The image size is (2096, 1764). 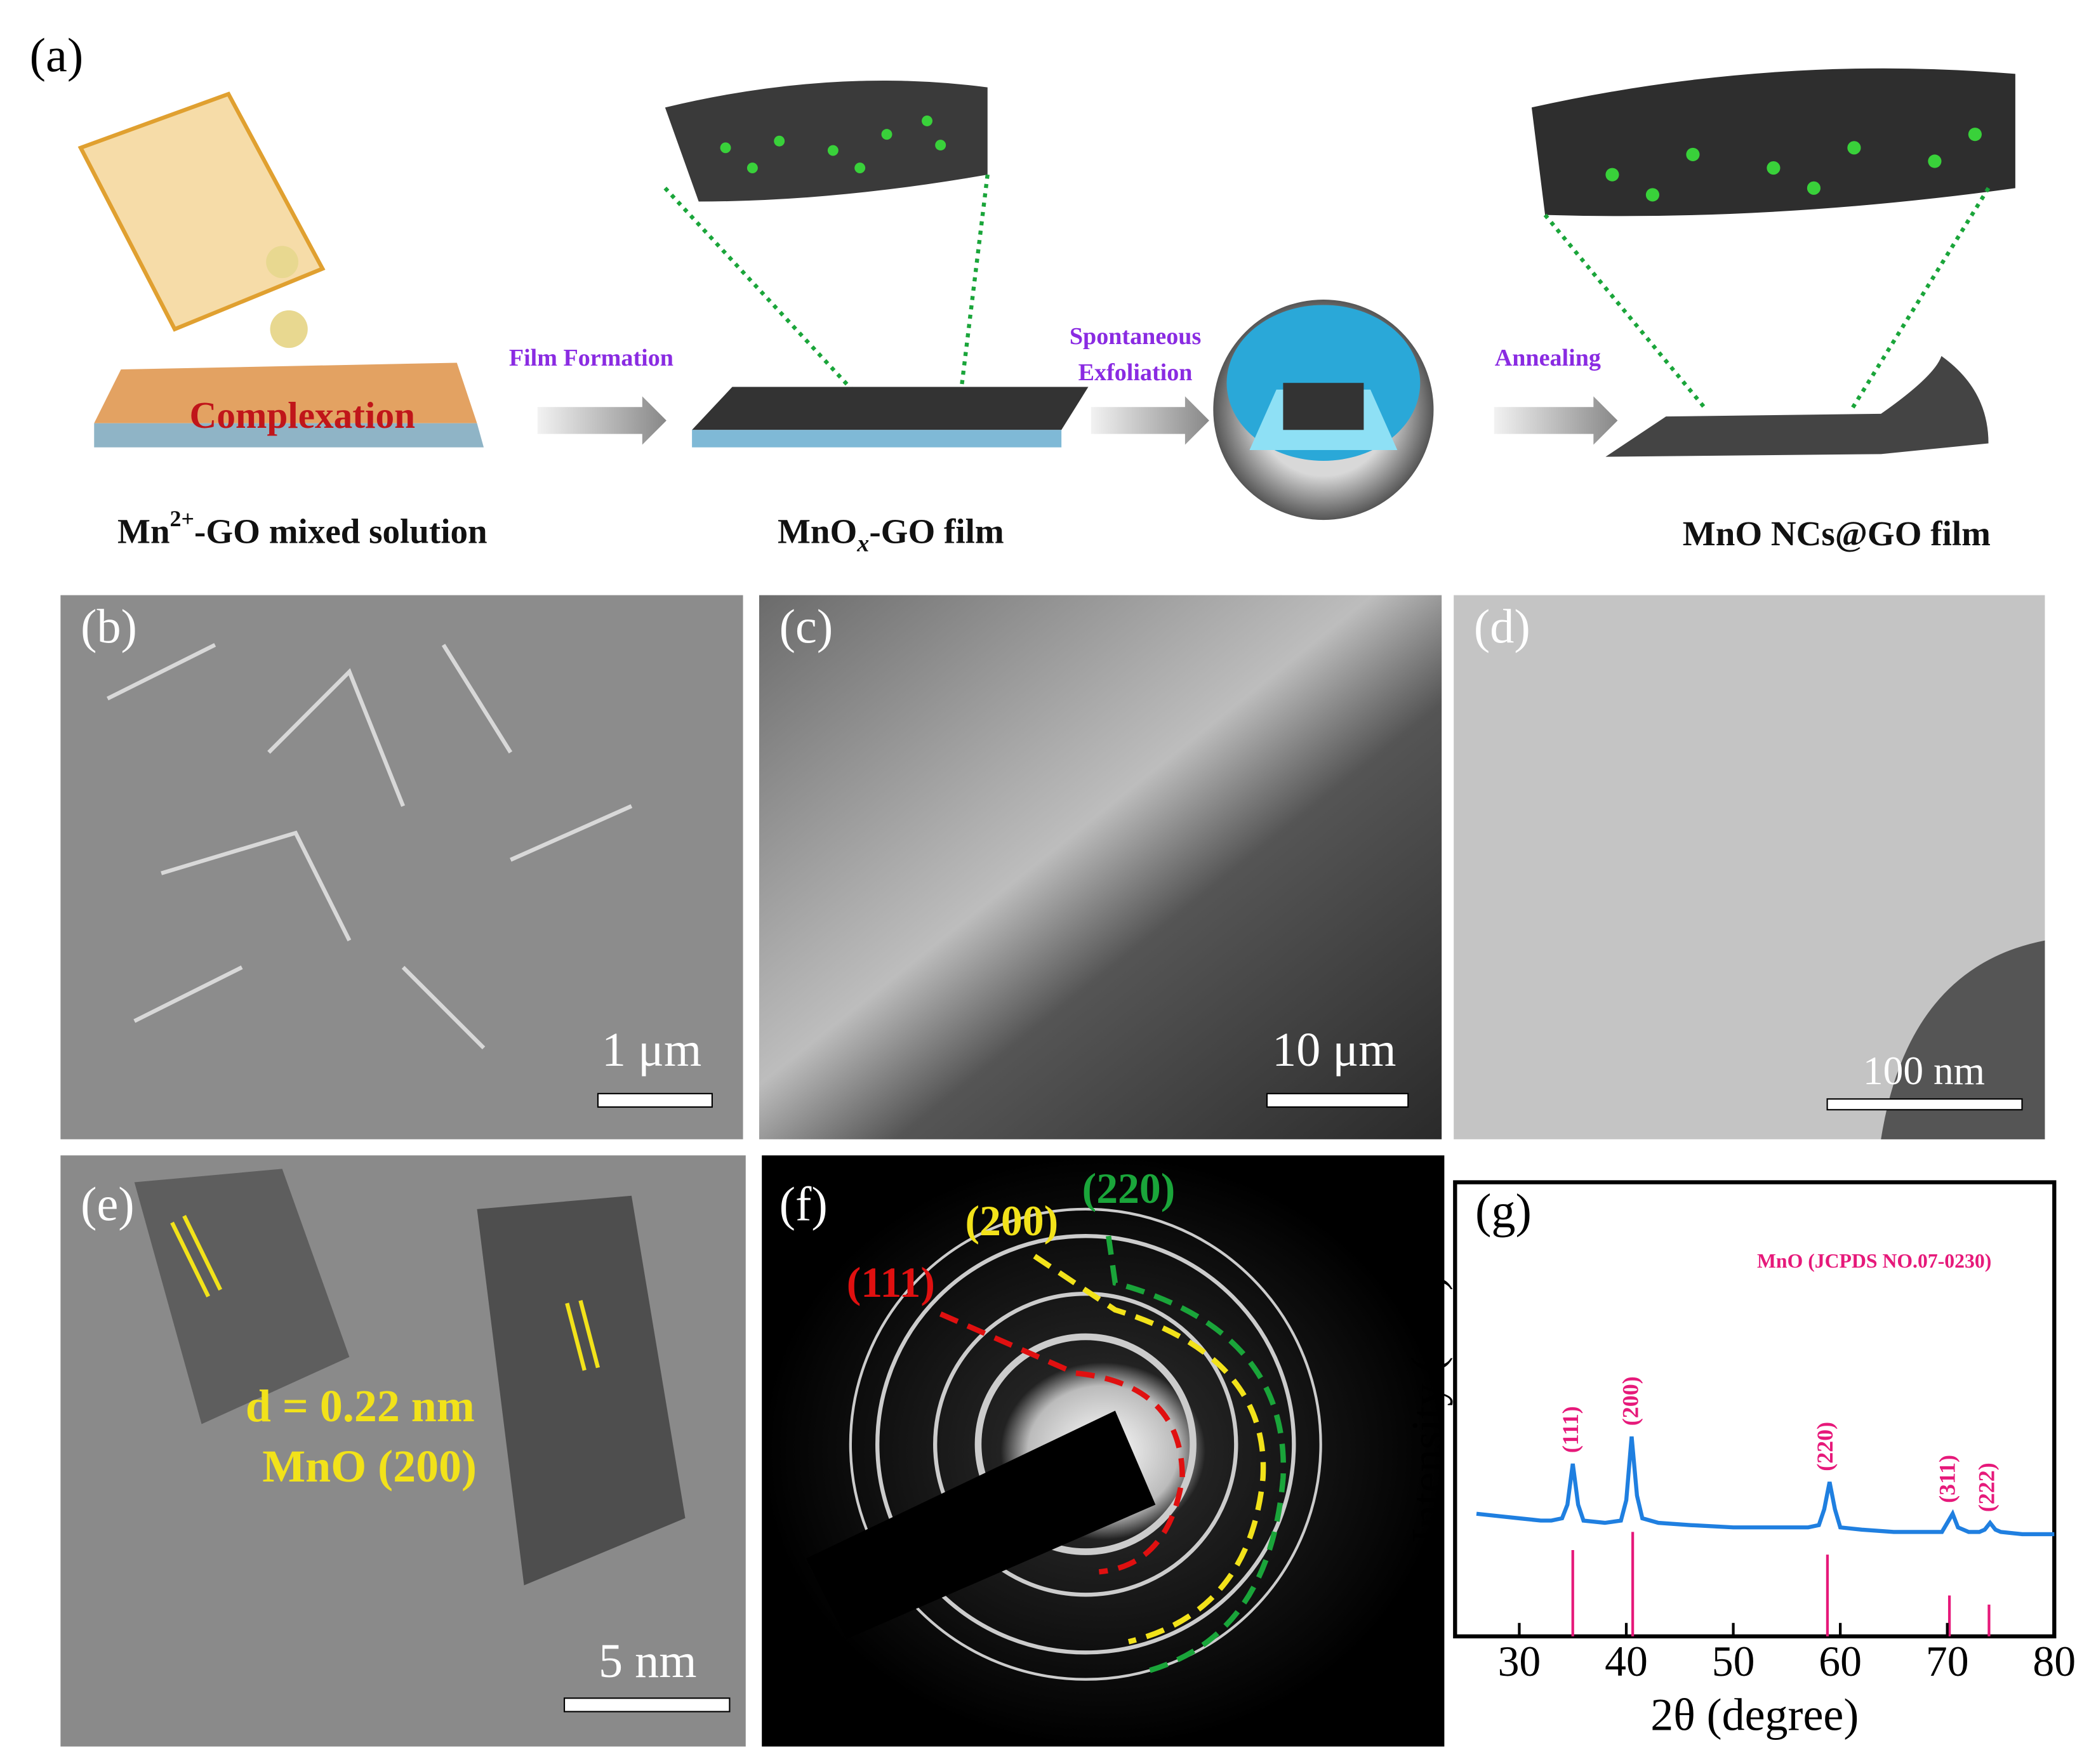 What do you see at coordinates (2054, 1661) in the screenshot?
I see `x-tick-label: 80` at bounding box center [2054, 1661].